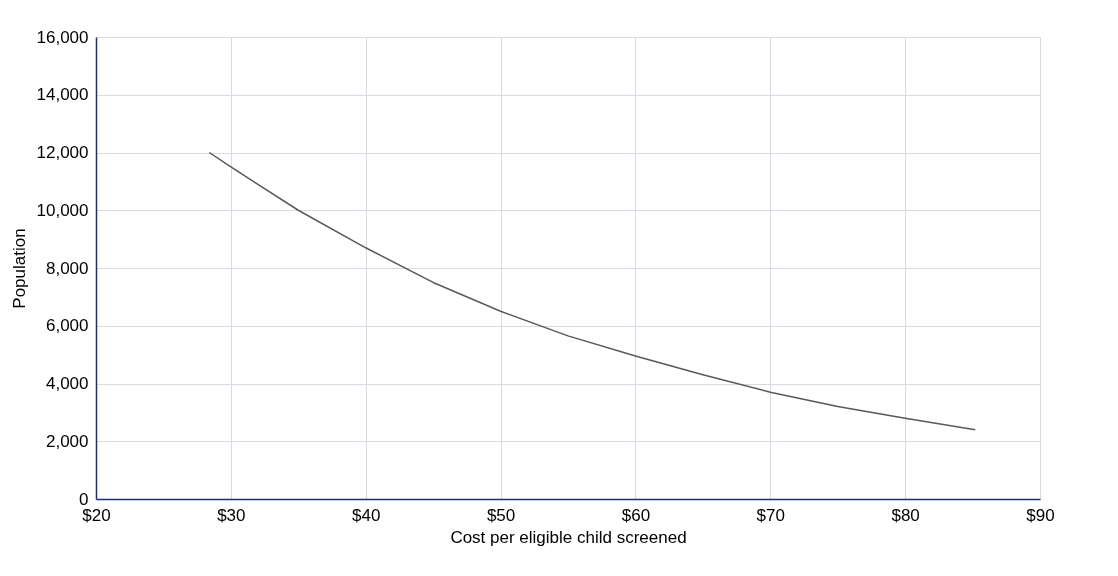 This screenshot has width=1118, height=576. I want to click on y-tick-label: 2,000, so click(67, 441).